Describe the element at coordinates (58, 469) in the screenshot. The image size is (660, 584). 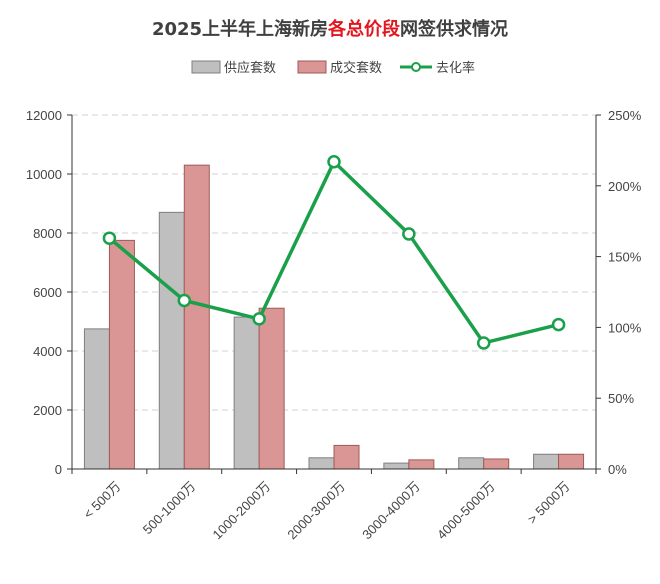
I see `left-axis-tick-label: 0` at that location.